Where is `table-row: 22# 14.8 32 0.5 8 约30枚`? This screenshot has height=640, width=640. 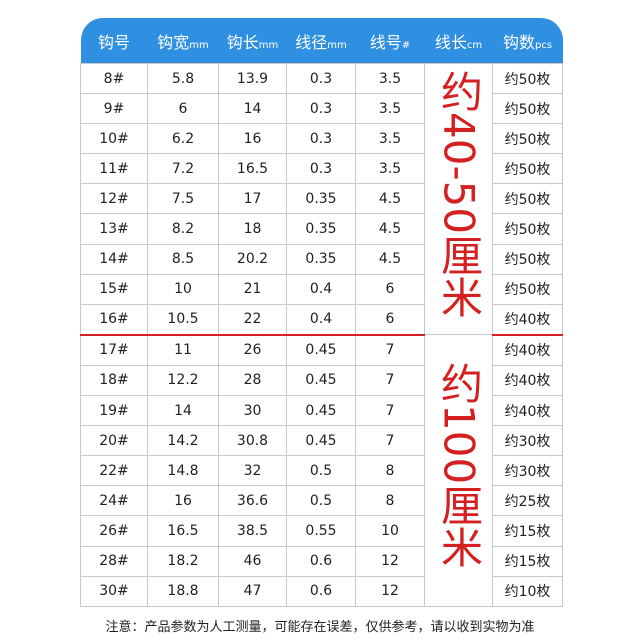
table-row: 22# 14.8 32 0.5 8 约30枚 is located at coordinates (321, 471).